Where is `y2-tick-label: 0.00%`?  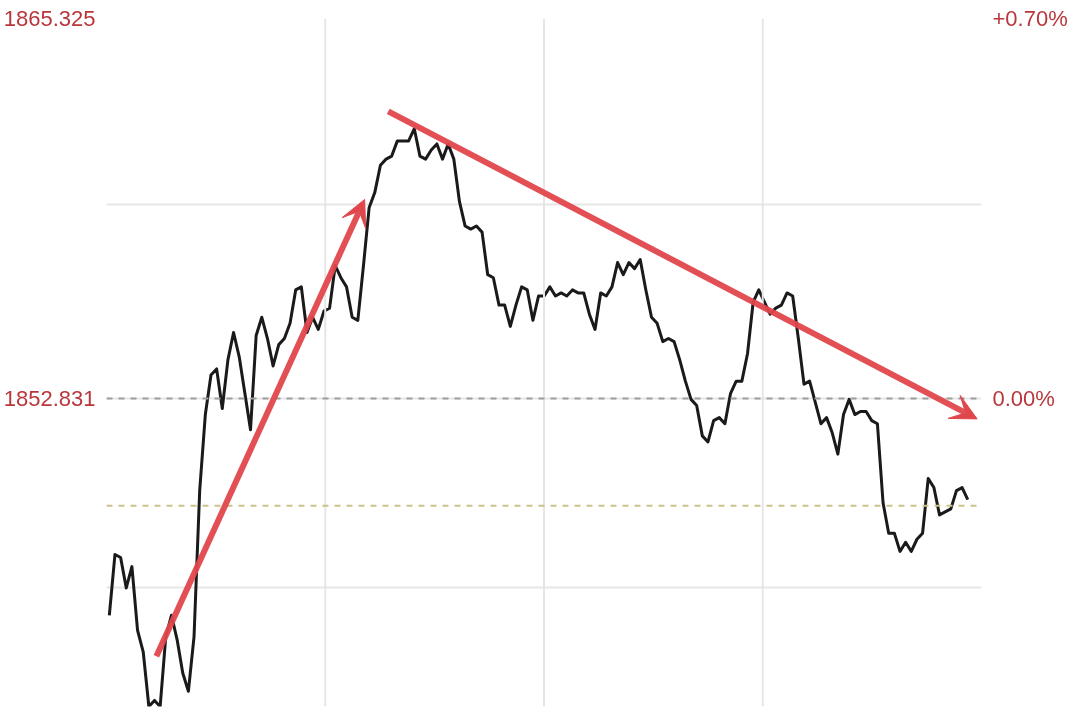 y2-tick-label: 0.00% is located at coordinates (1023, 398).